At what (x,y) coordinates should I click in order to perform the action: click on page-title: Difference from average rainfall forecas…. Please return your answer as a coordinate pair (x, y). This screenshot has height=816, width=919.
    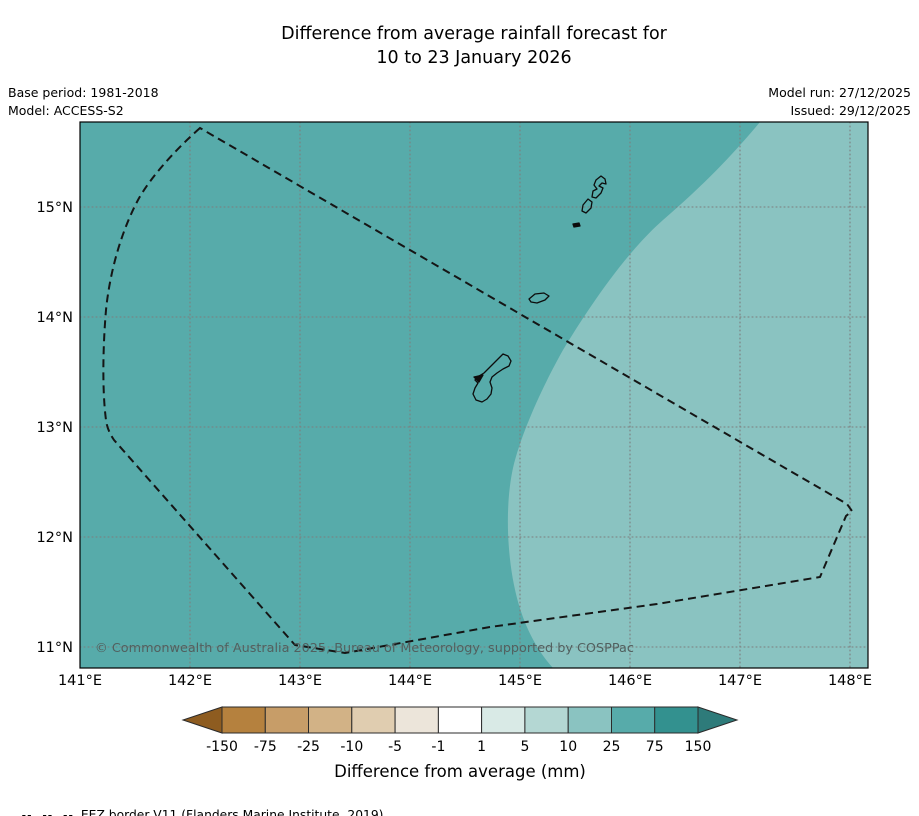
    Looking at the image, I should click on (474, 46).